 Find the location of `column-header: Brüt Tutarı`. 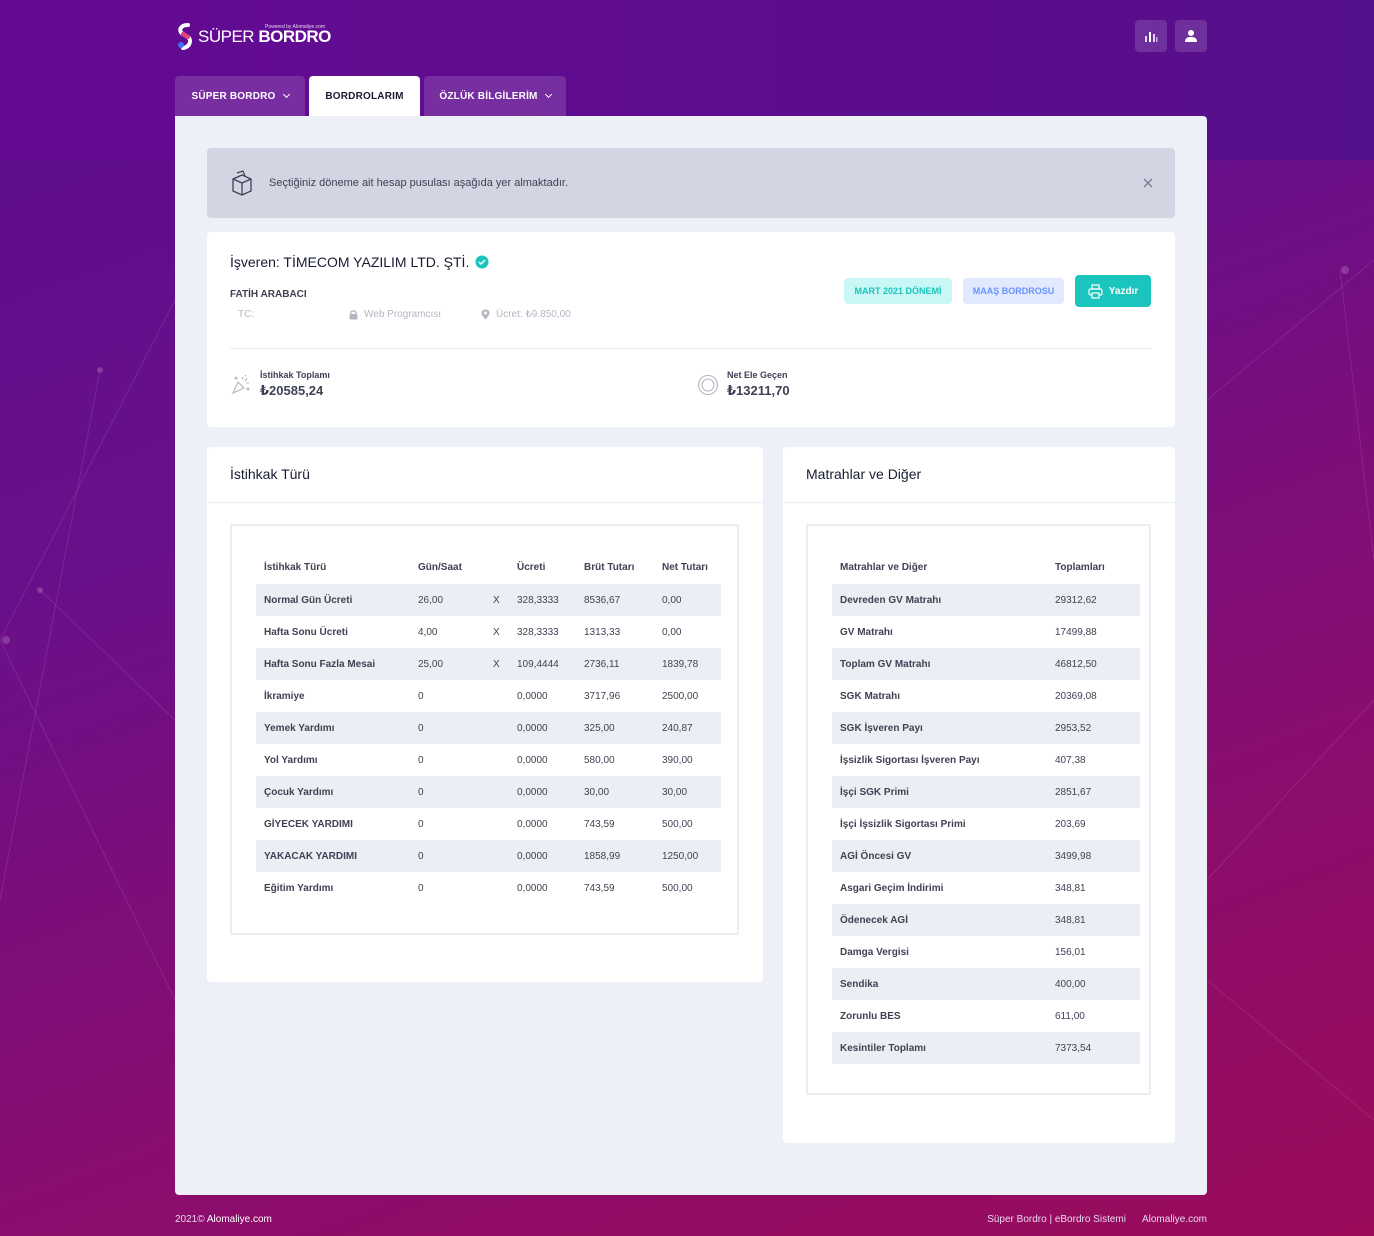

column-header: Brüt Tutarı is located at coordinates (609, 567).